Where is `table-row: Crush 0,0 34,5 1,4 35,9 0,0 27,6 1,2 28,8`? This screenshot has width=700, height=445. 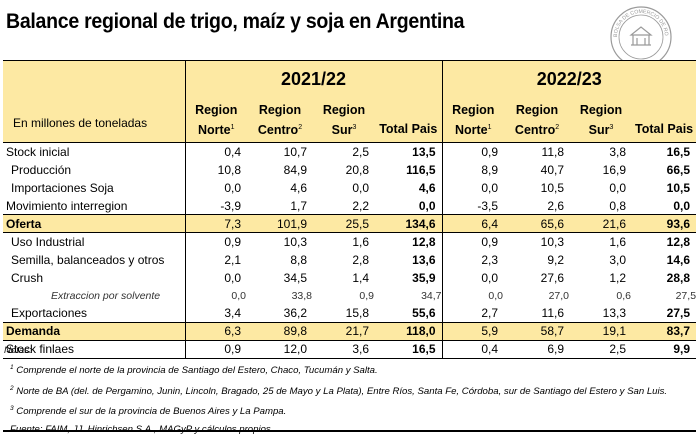 table-row: Crush 0,0 34,5 1,4 35,9 0,0 27,6 1,2 28,8 is located at coordinates (349, 278).